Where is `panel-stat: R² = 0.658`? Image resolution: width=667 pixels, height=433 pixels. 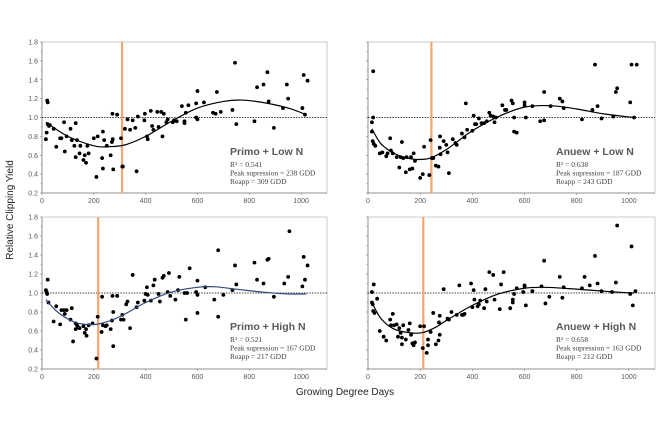
panel-stat: R² = 0.658 is located at coordinates (572, 339).